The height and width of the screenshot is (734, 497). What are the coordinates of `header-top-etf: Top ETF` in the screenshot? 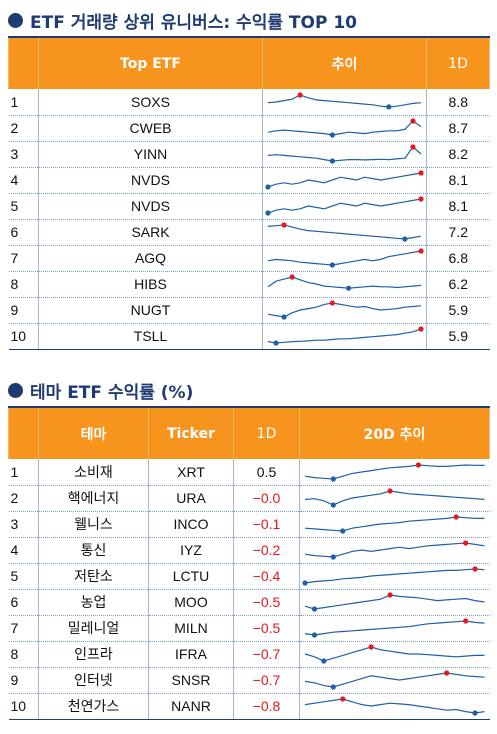 It's located at (150, 62).